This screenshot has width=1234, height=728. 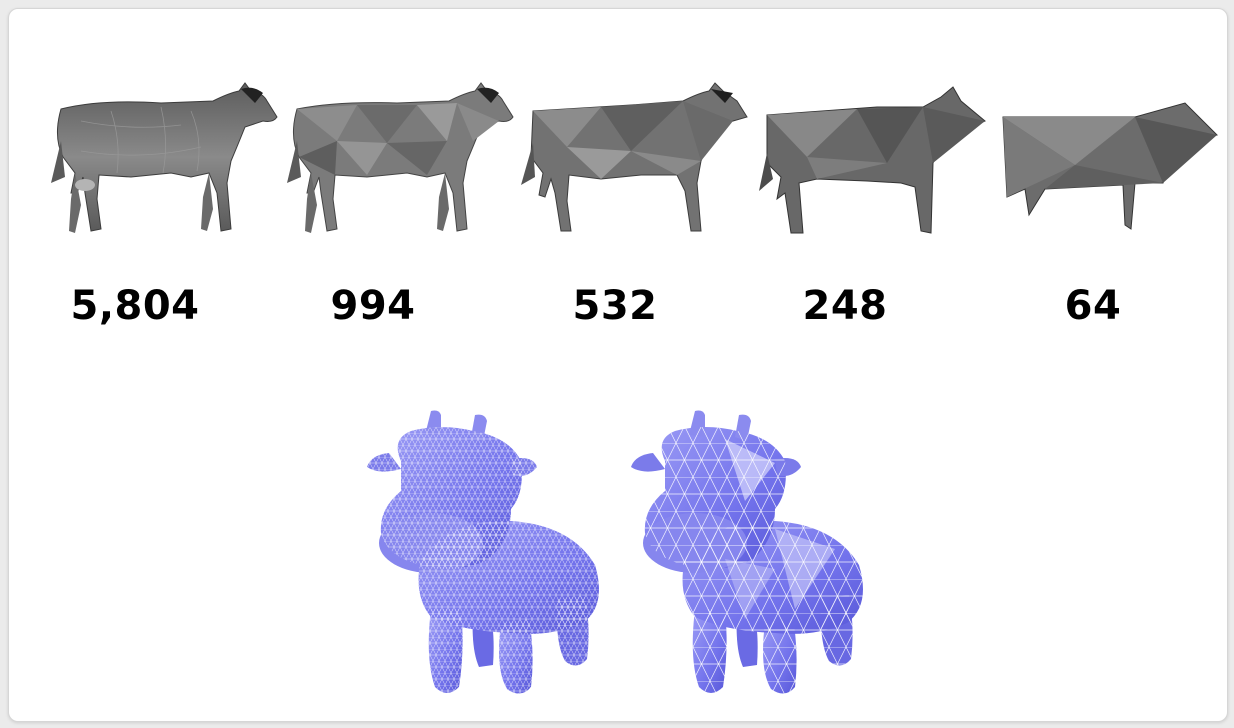 I want to click on low-detail-cow-mesh-icon, so click(x=634, y=157).